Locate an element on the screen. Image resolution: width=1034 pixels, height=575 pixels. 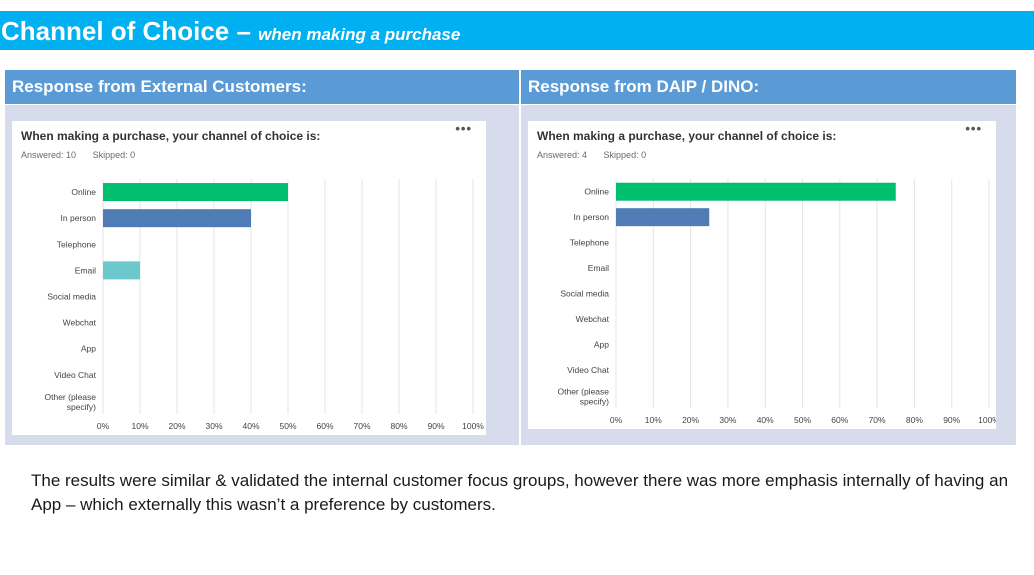
internal-x-tick-label: 20% is located at coordinates (690, 420).